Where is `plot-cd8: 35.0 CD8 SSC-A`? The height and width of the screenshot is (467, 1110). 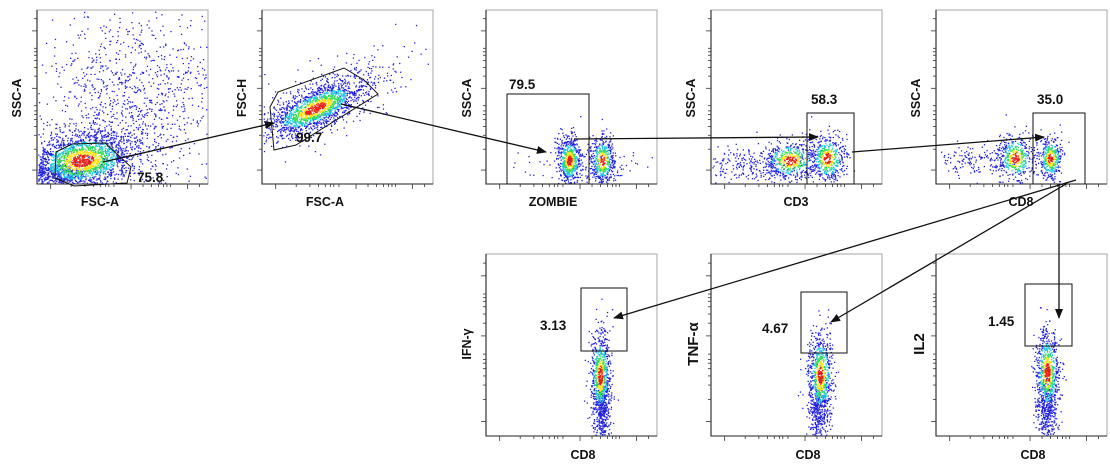
plot-cd8: 35.0 CD8 SSC-A is located at coordinates (1008, 109).